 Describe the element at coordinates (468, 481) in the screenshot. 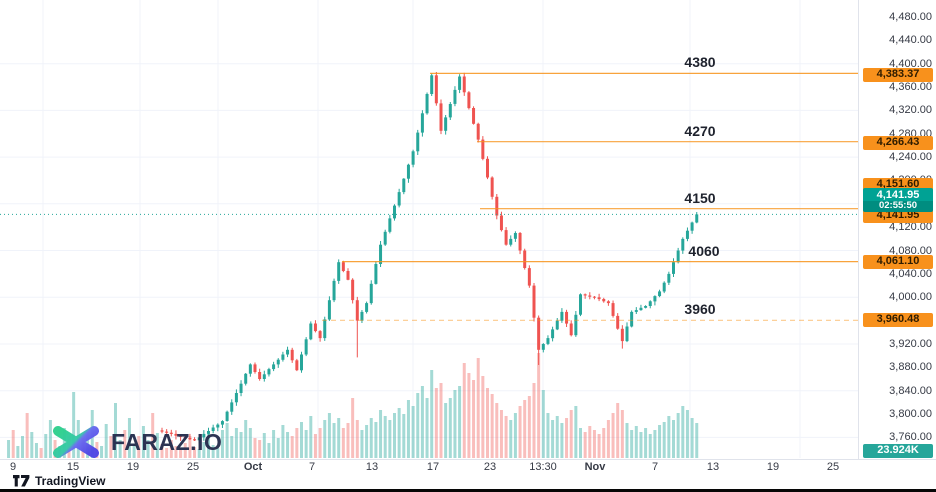

I see `attribution-bar: TradingView` at that location.